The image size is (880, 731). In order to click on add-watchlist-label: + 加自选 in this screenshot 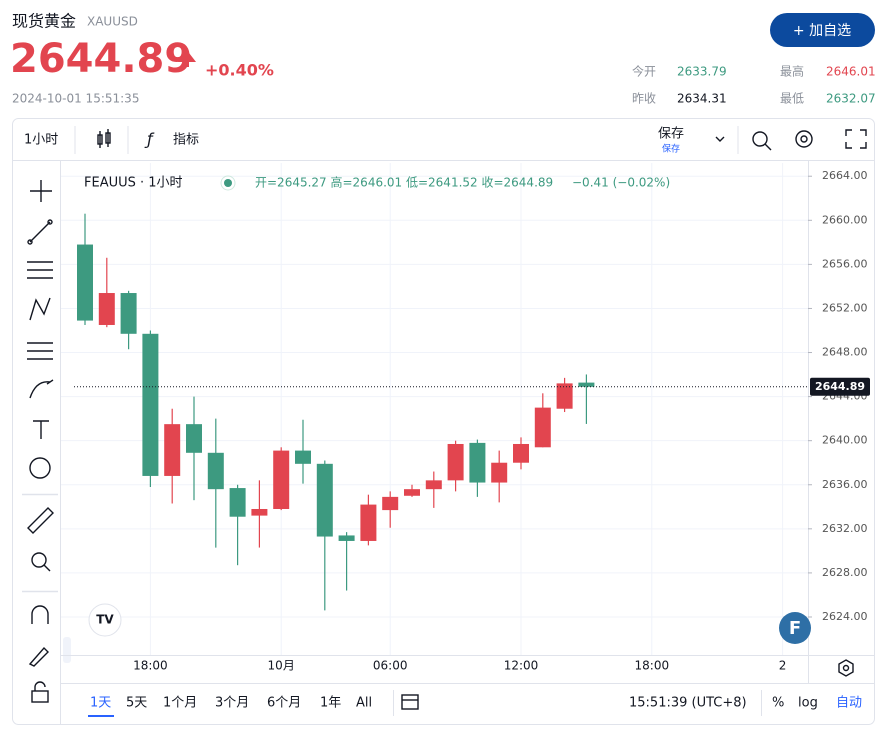, I will do `click(822, 31)`.